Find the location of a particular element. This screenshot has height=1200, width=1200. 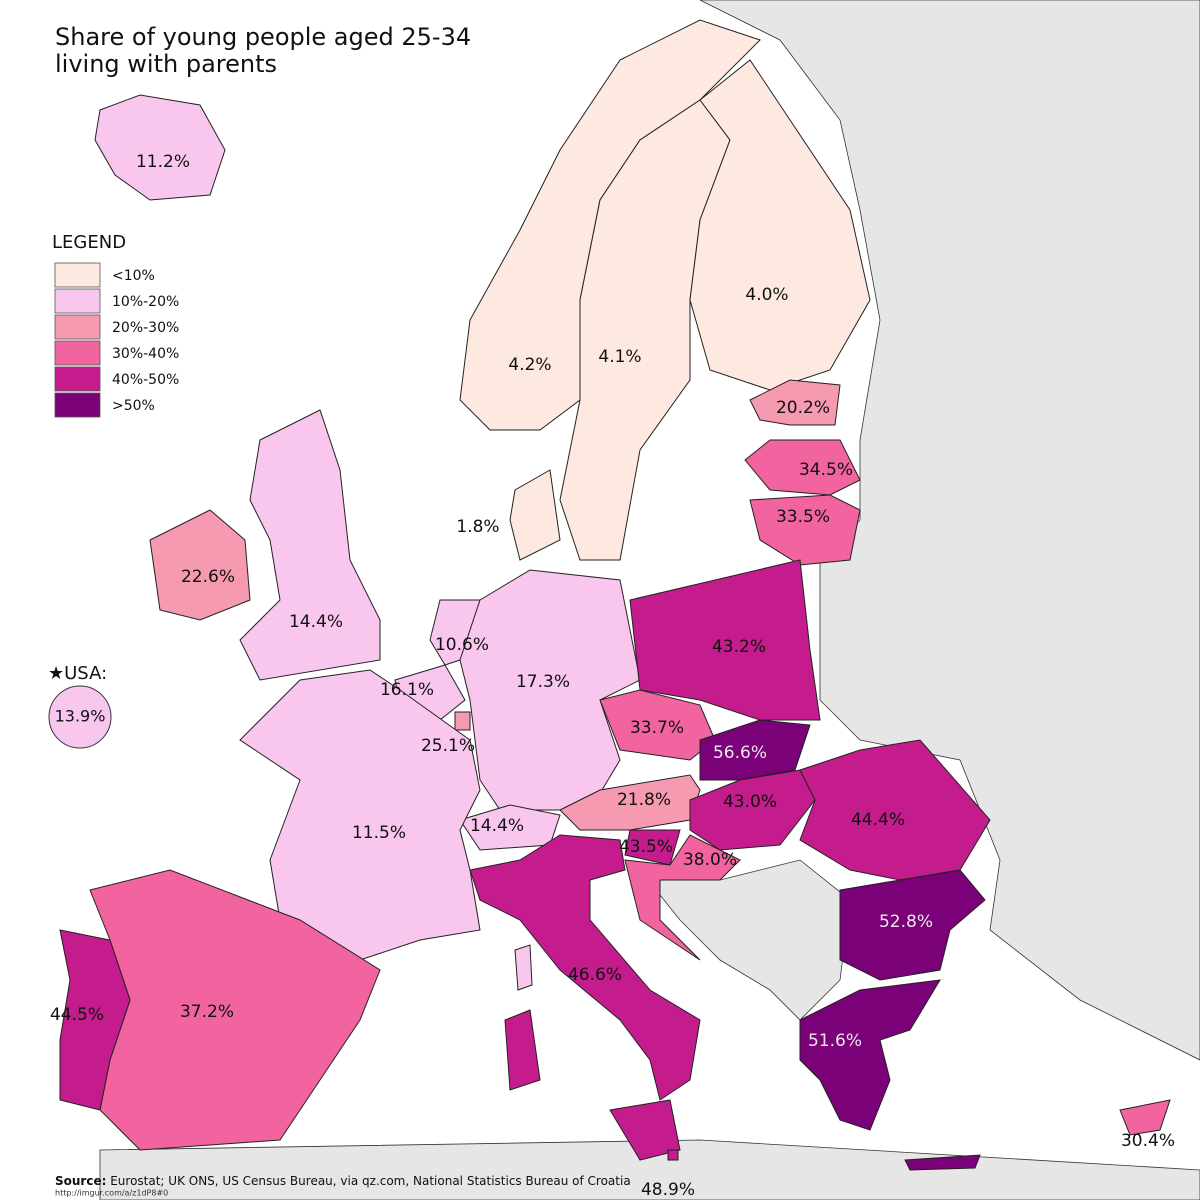

country-label: 34.5% is located at coordinates (826, 470).